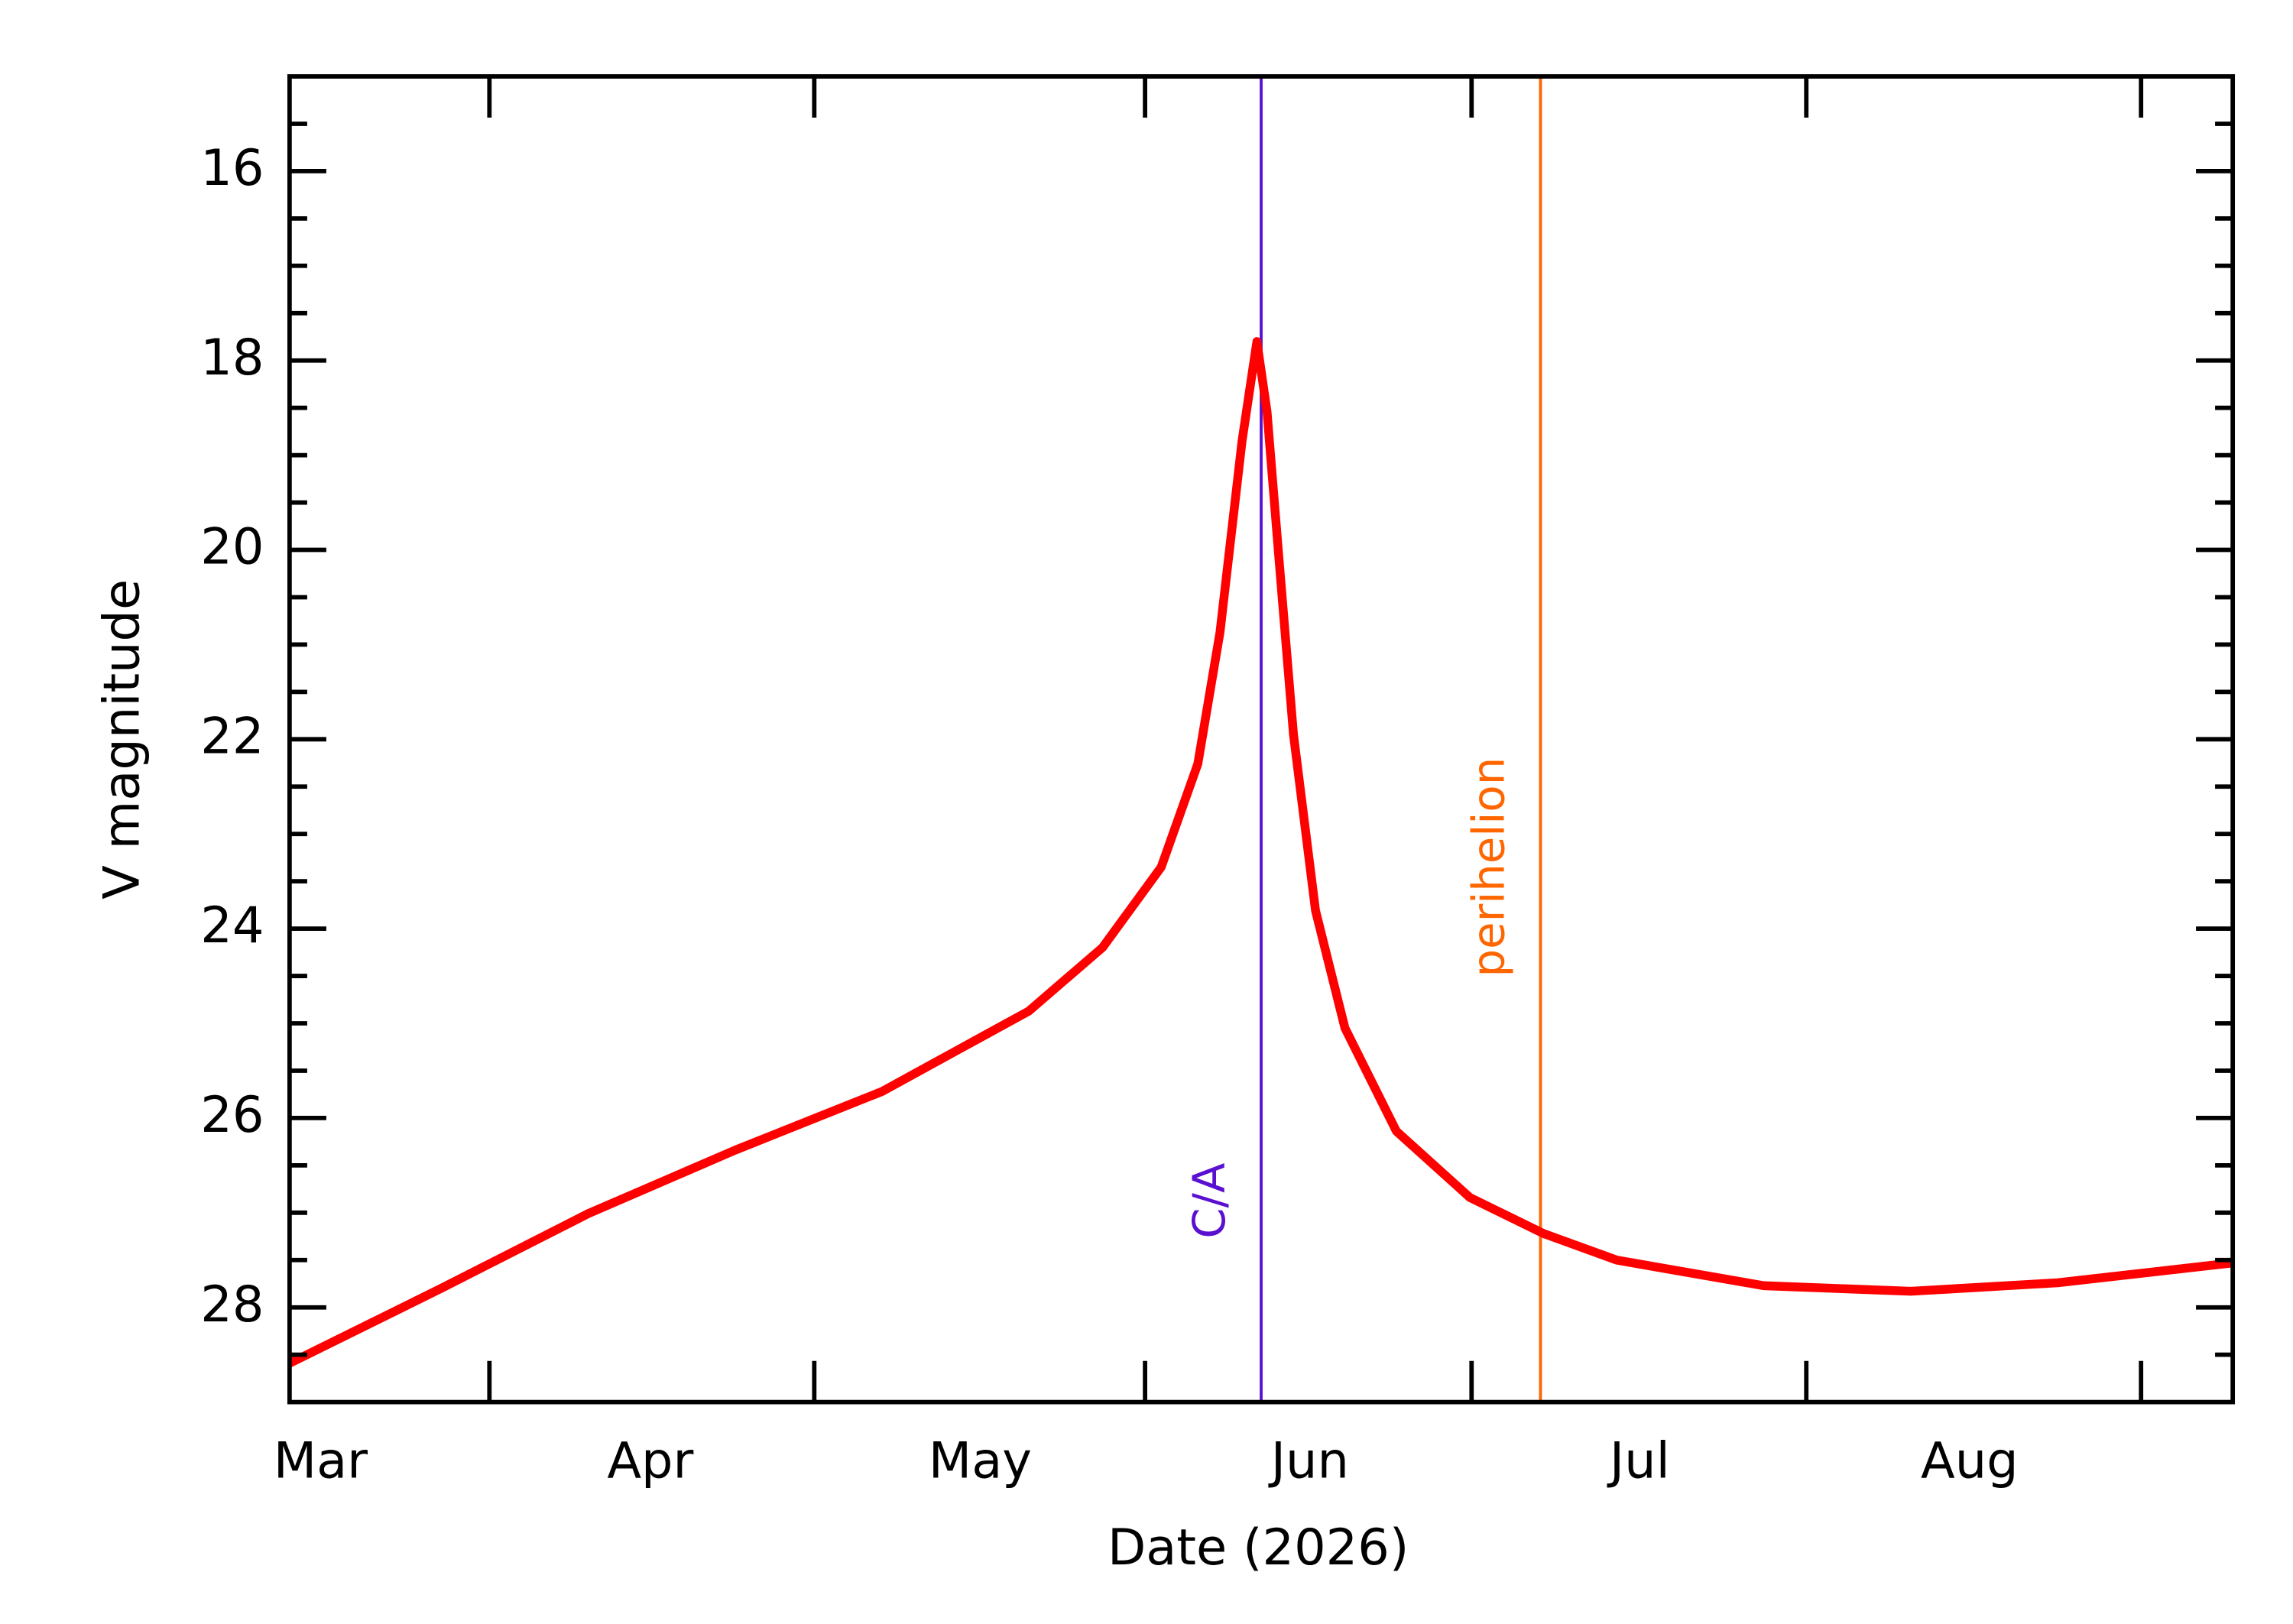  Describe the element at coordinates (232, 1305) in the screenshot. I see `y-tick-label: 28` at that location.